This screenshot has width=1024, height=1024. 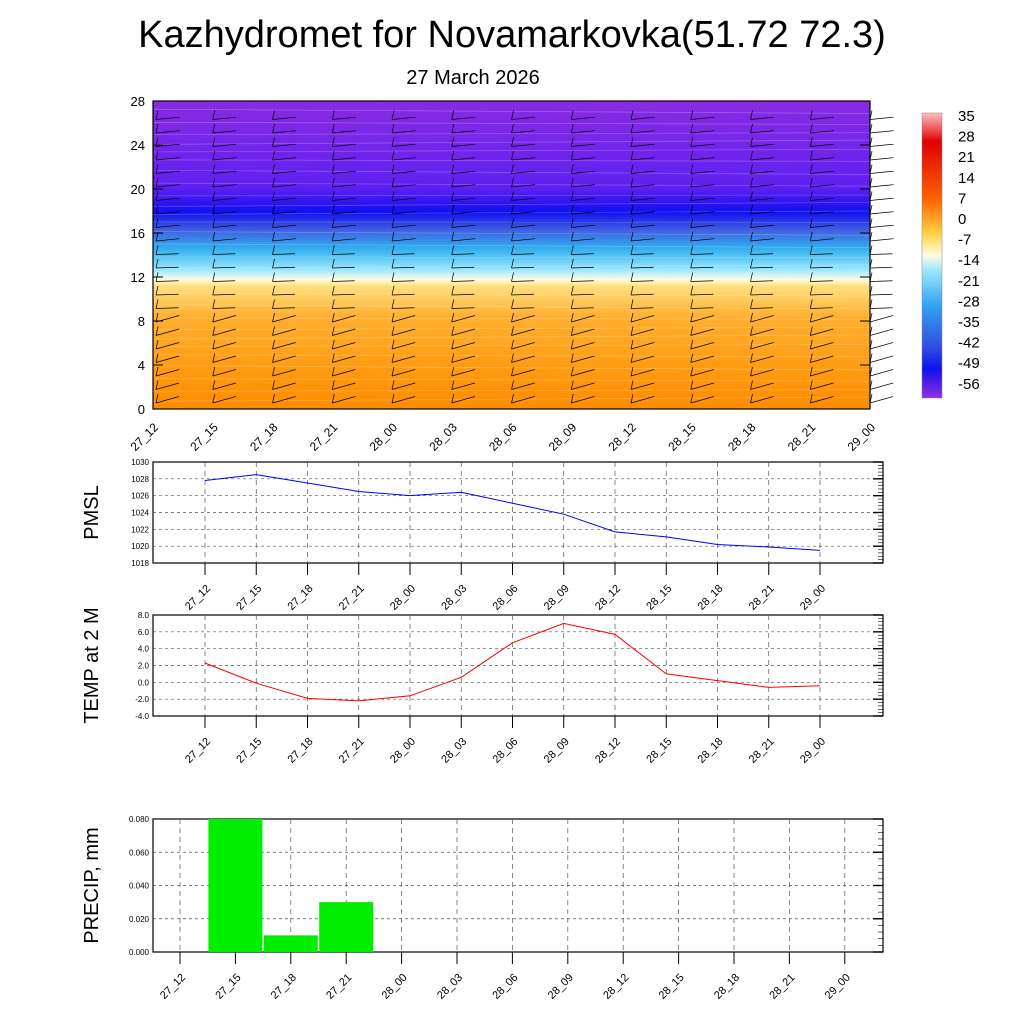 I want to click on x-tick-label: 27_18, so click(x=264, y=437).